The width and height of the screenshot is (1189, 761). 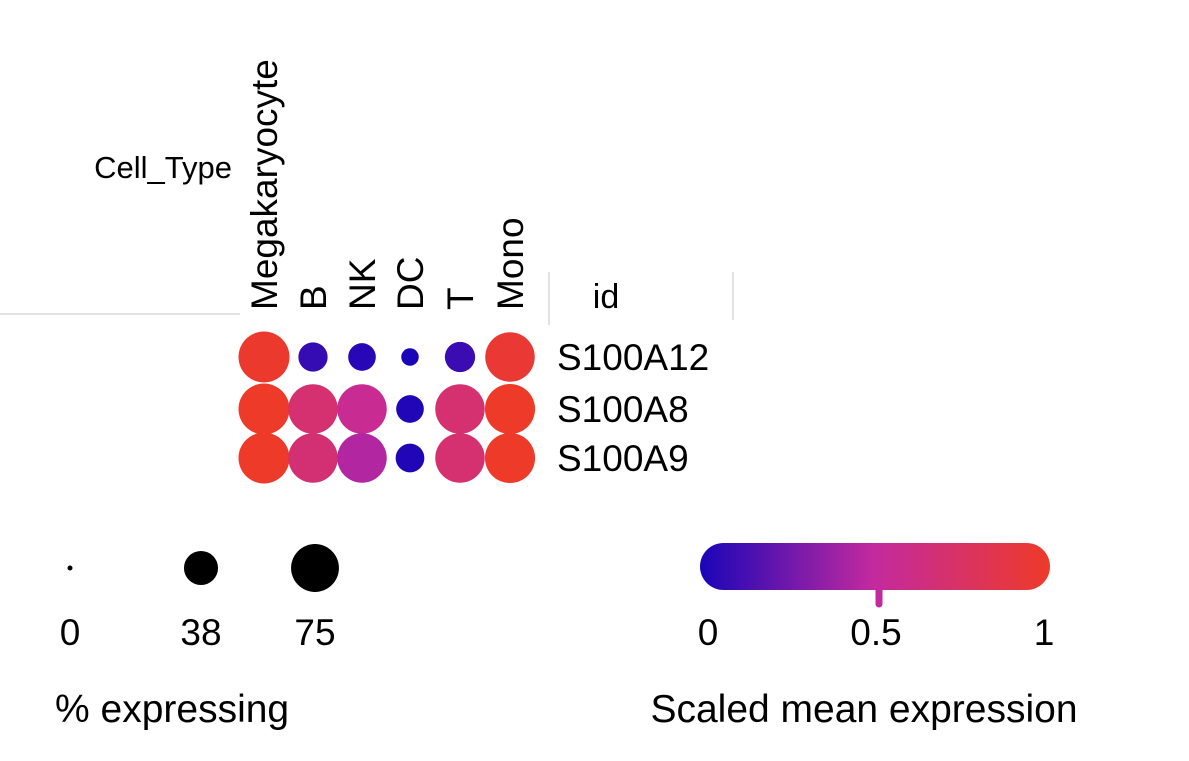 I want to click on row-label-s100a8: S100A8, so click(x=623, y=409).